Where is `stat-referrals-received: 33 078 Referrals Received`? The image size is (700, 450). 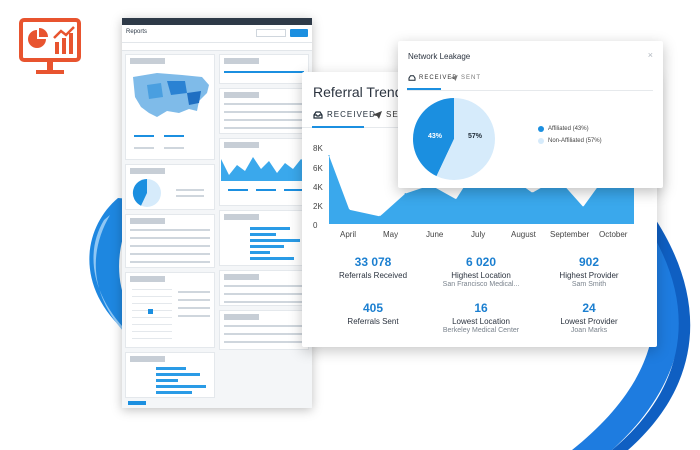 stat-referrals-received: 33 078 Referrals Received is located at coordinates (373, 267).